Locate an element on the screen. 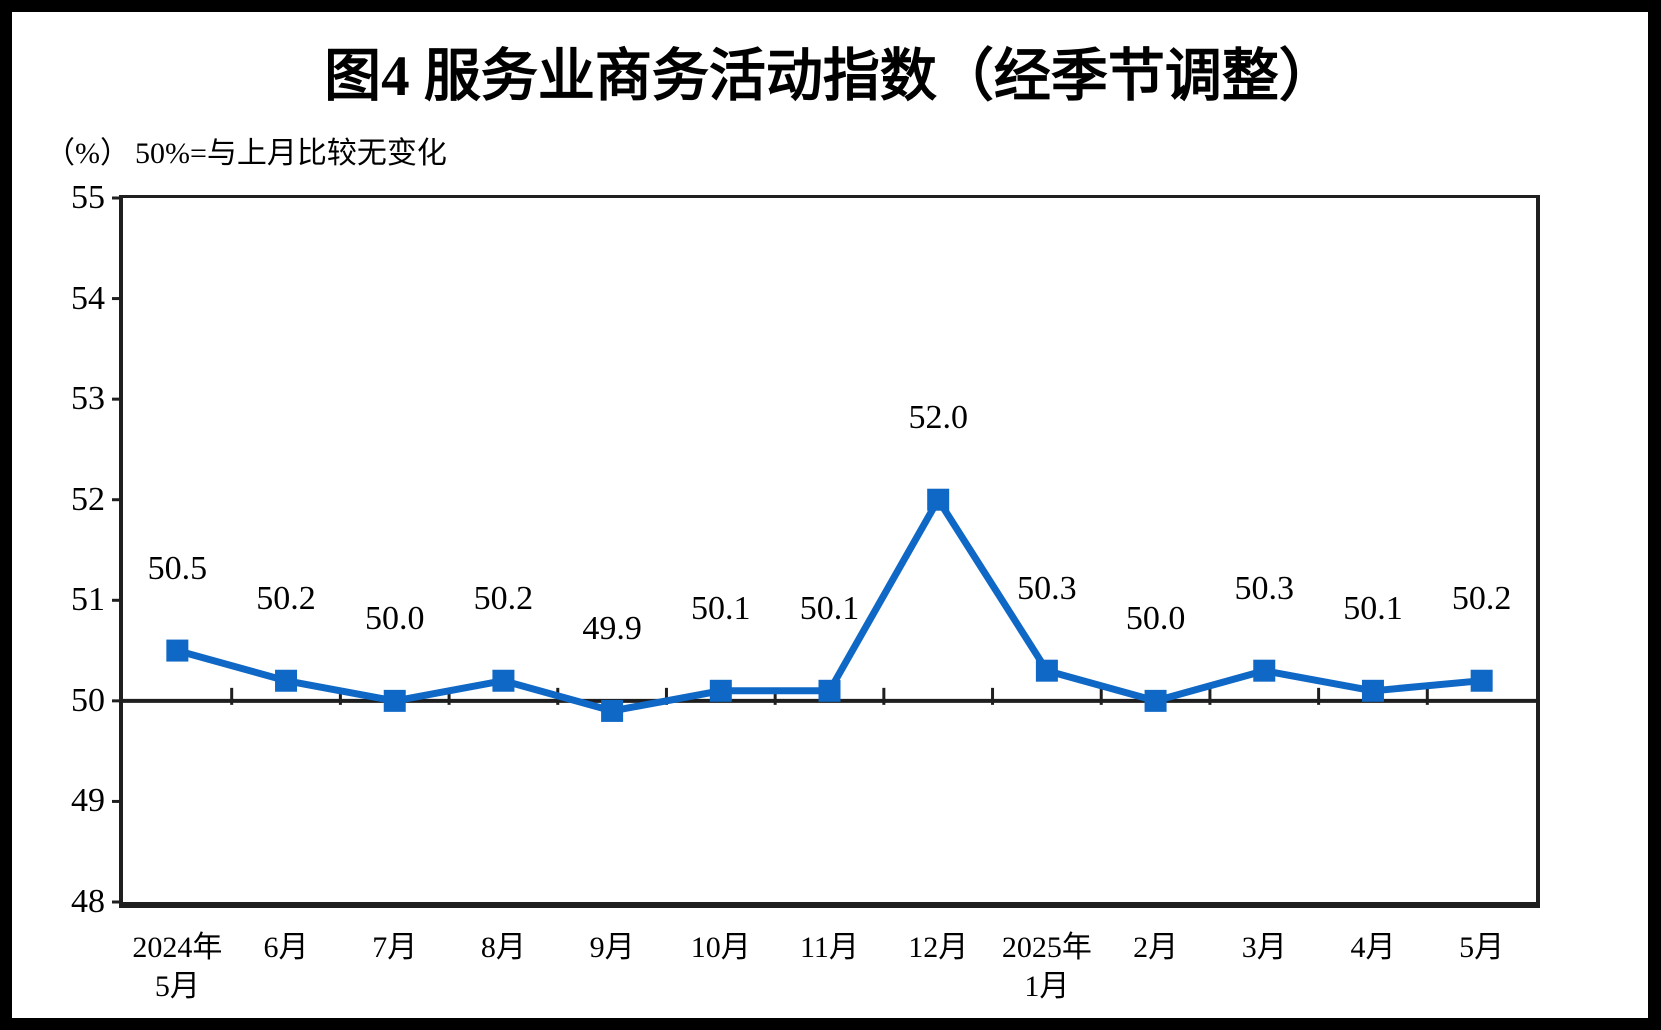 The image size is (1661, 1030). x-axis-category-label: 10月 is located at coordinates (720, 947).